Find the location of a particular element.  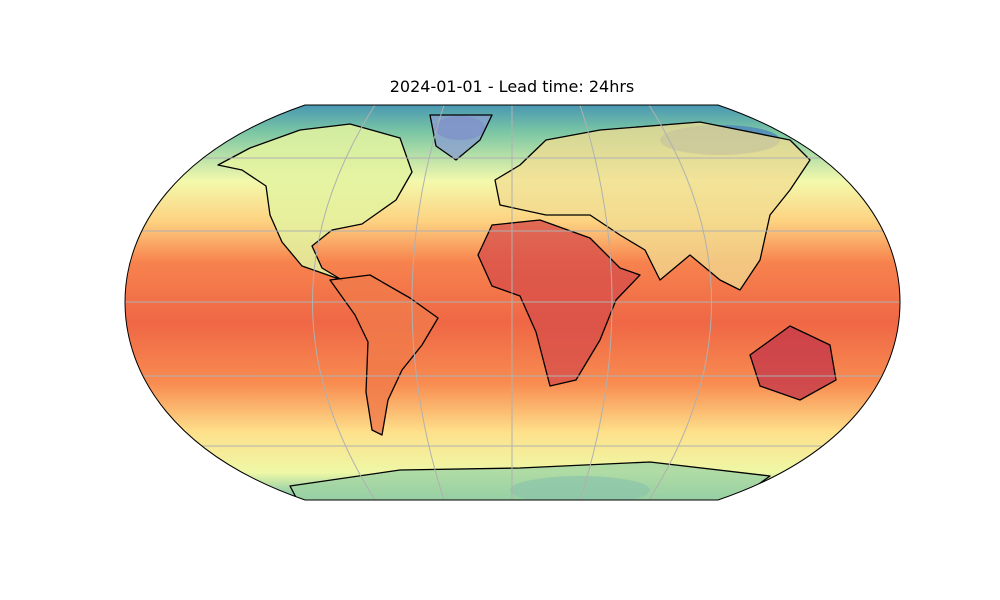

north-america is located at coordinates (315, 202).